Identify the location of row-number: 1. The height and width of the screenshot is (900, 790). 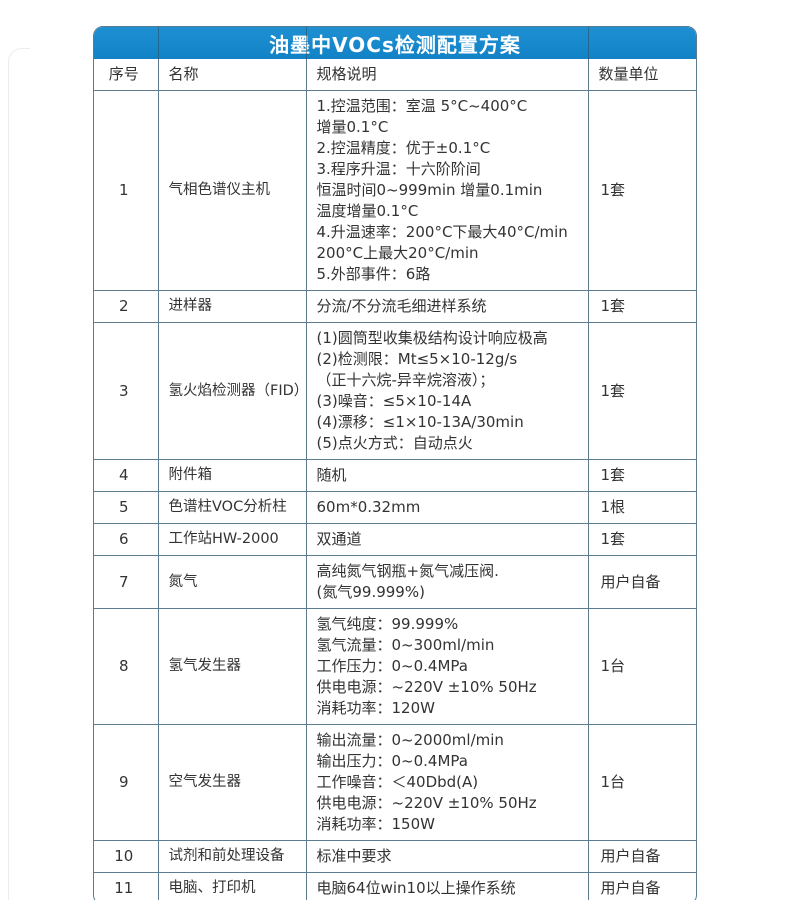
(126, 190).